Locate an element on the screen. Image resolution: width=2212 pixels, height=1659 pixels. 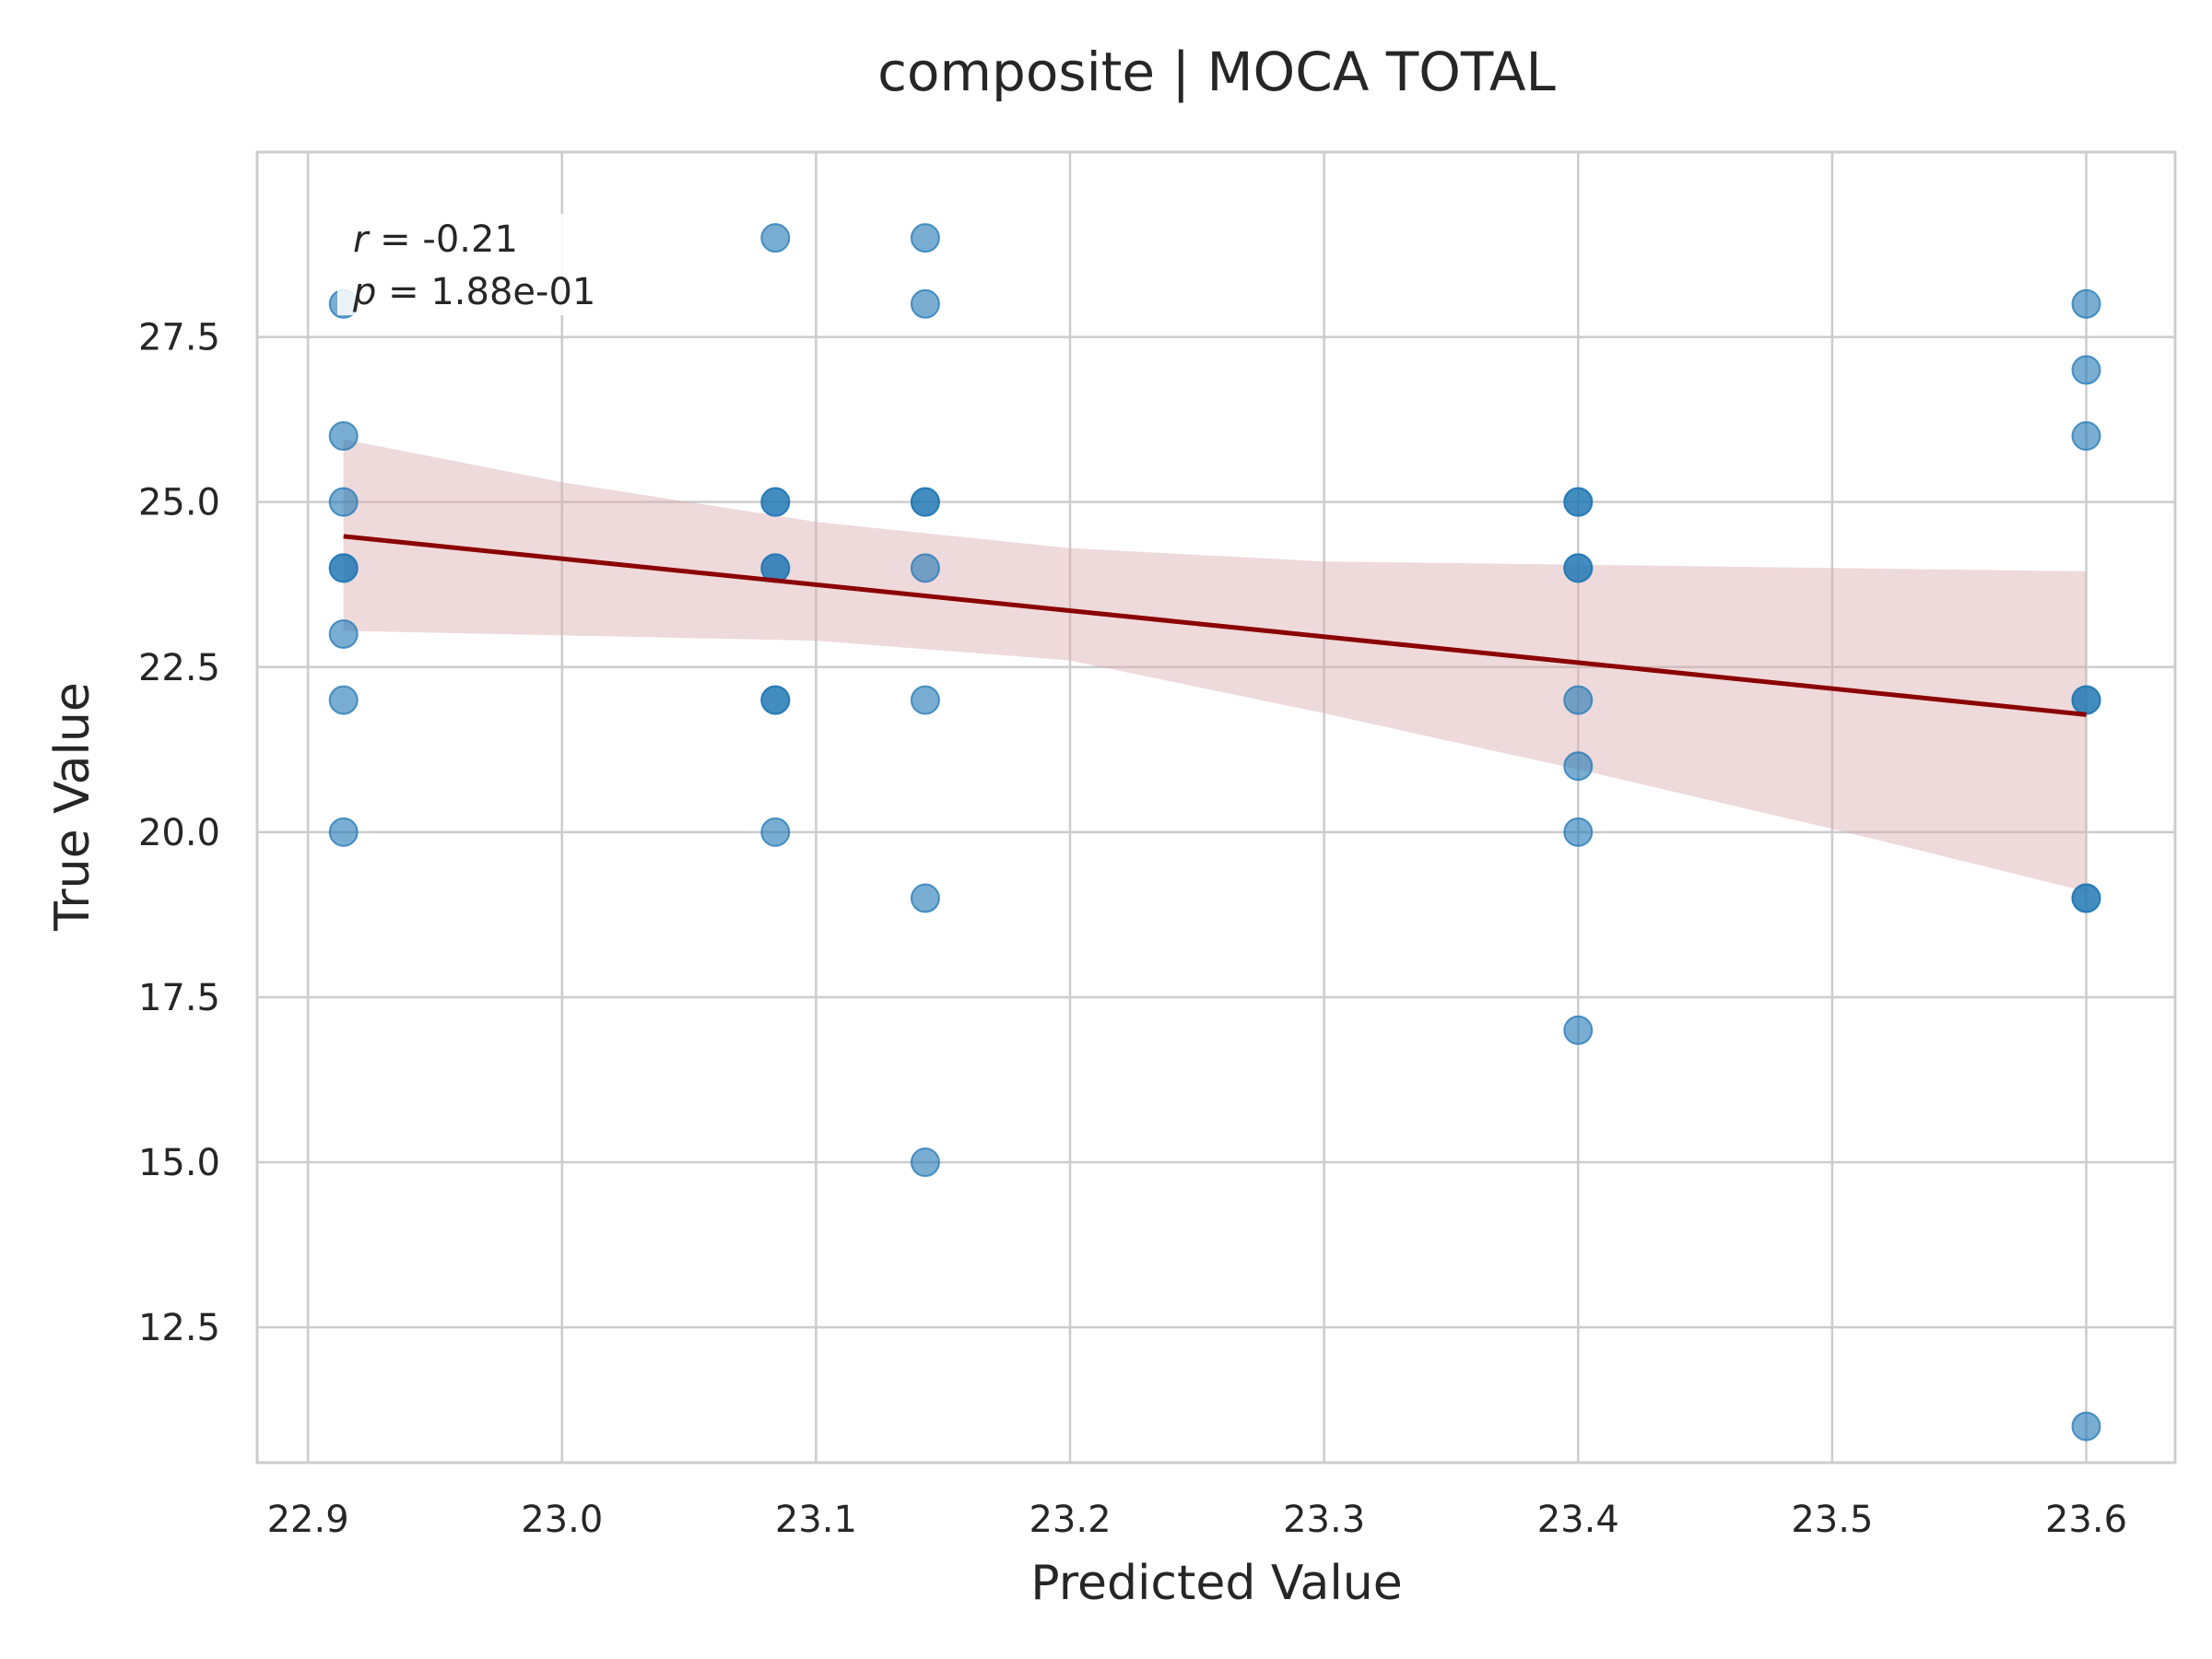
x-axis-label: Predicted Value is located at coordinates (1216, 1583).